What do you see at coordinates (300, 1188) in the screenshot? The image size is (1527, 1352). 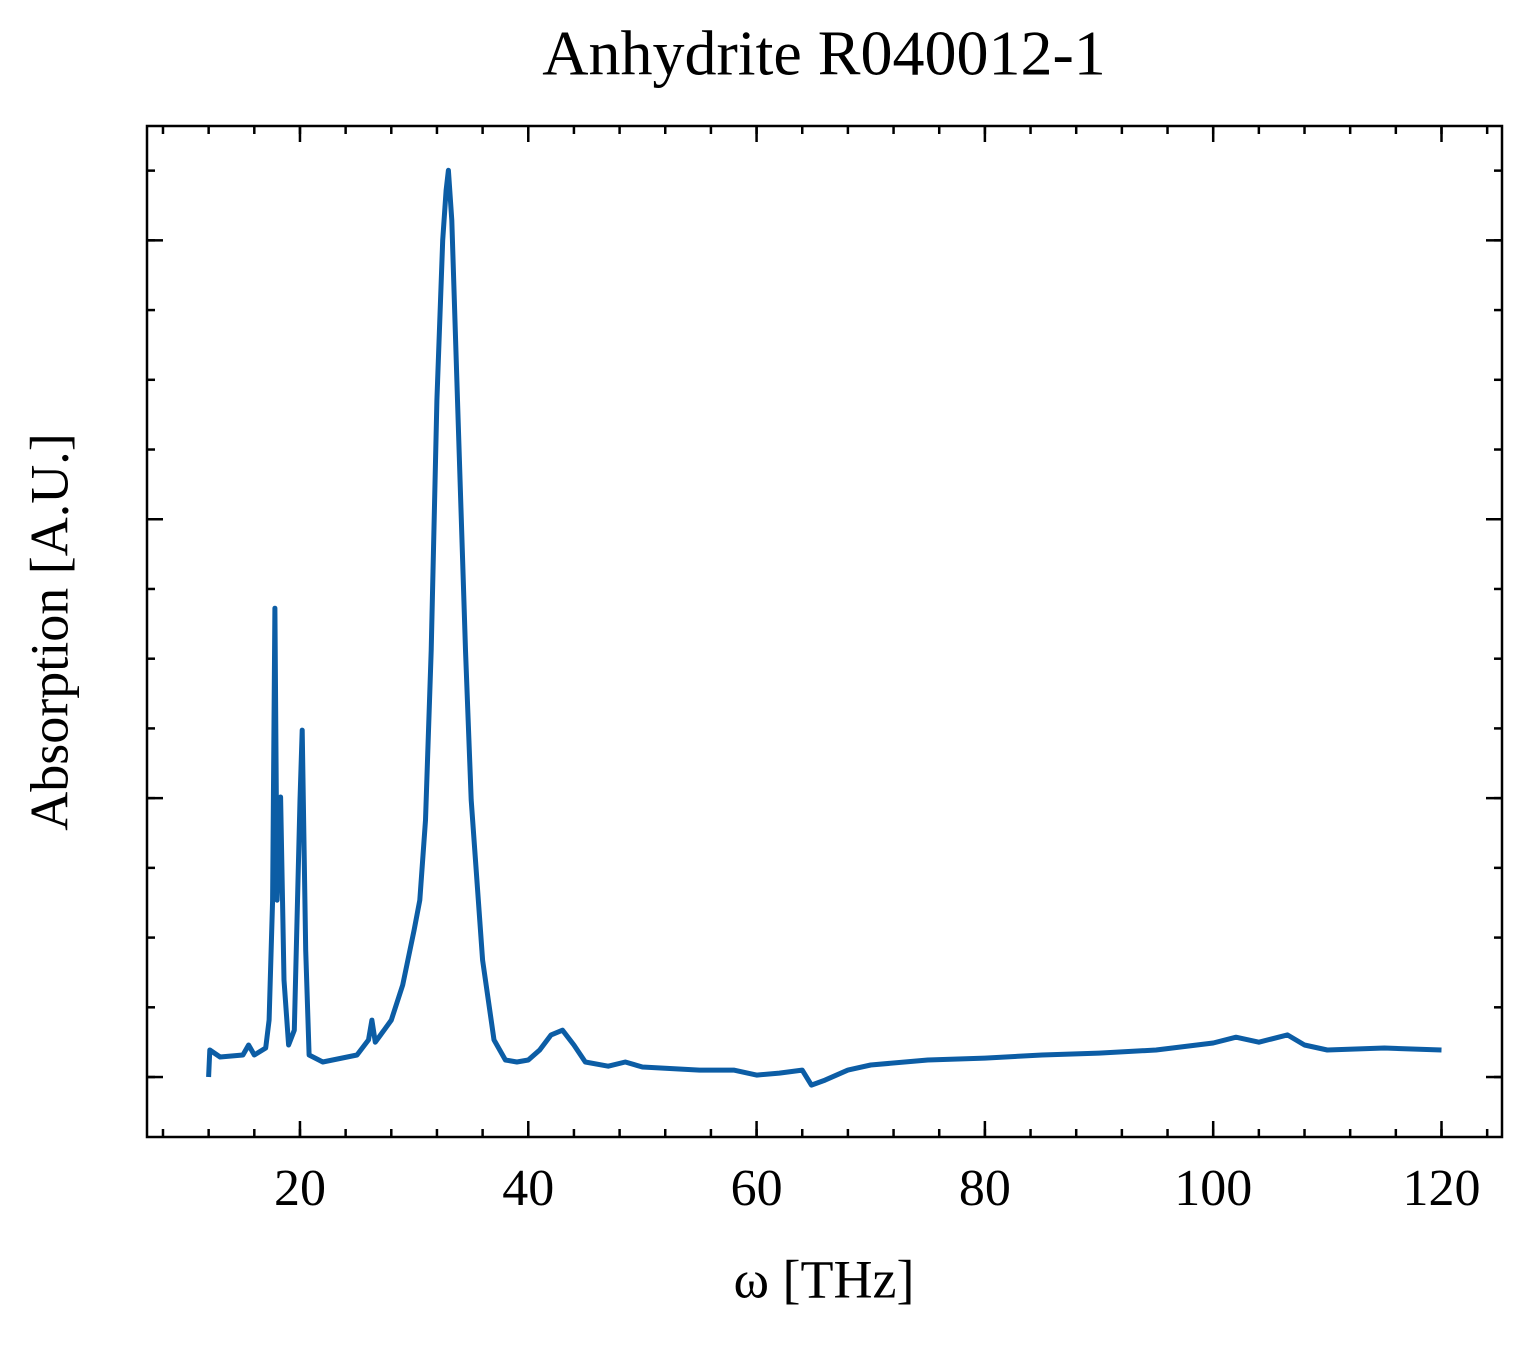 I see `x-tick-label: 20` at bounding box center [300, 1188].